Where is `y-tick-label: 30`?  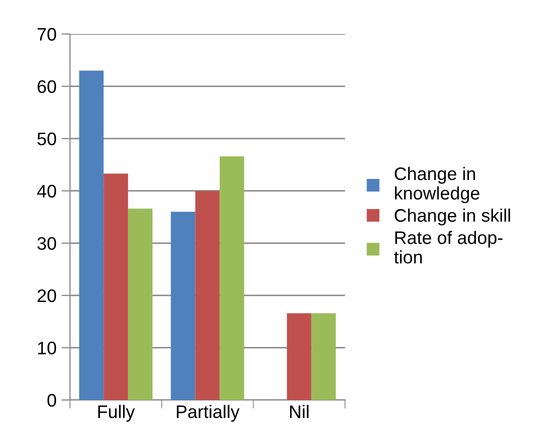
y-tick-label: 30 is located at coordinates (46, 243).